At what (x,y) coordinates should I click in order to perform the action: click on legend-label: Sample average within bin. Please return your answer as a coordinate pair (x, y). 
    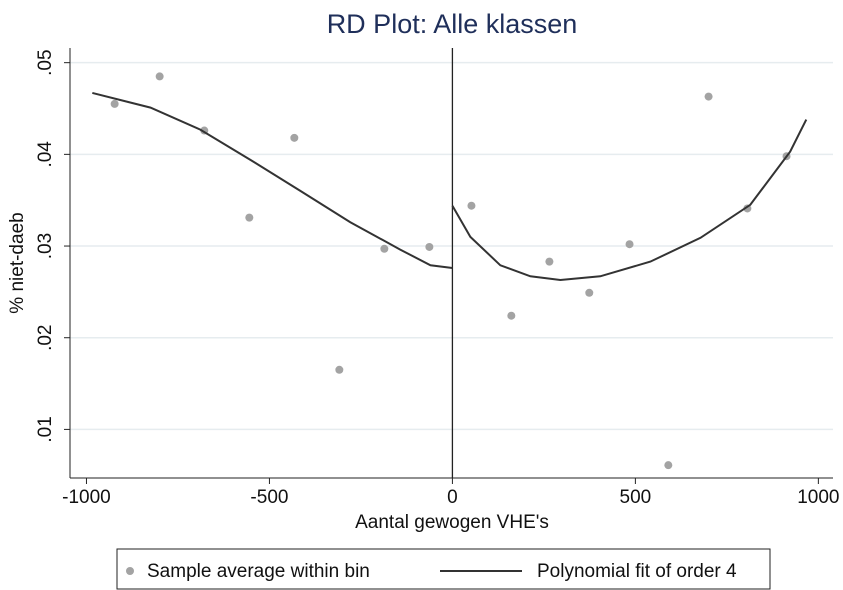
    Looking at the image, I should click on (258, 571).